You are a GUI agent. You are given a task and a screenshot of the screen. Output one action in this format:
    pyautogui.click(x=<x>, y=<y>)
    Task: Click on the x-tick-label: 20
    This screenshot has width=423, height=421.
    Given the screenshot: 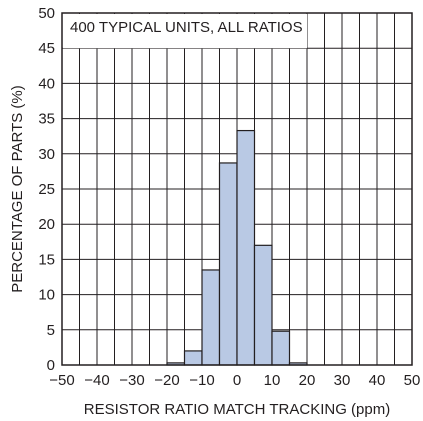 What is the action you would take?
    pyautogui.click(x=307, y=380)
    